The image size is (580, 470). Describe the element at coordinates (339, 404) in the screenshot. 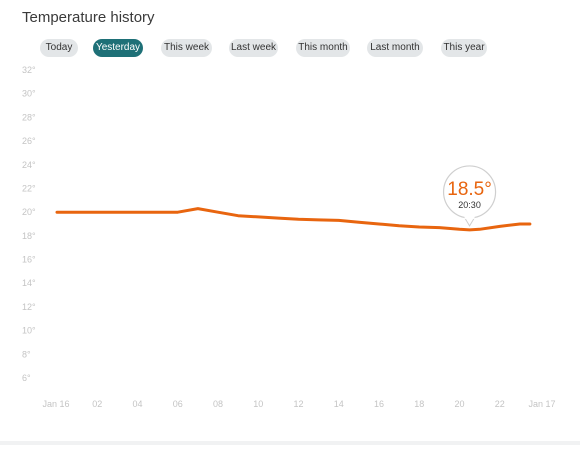

I see `x-tick-label: 14` at that location.